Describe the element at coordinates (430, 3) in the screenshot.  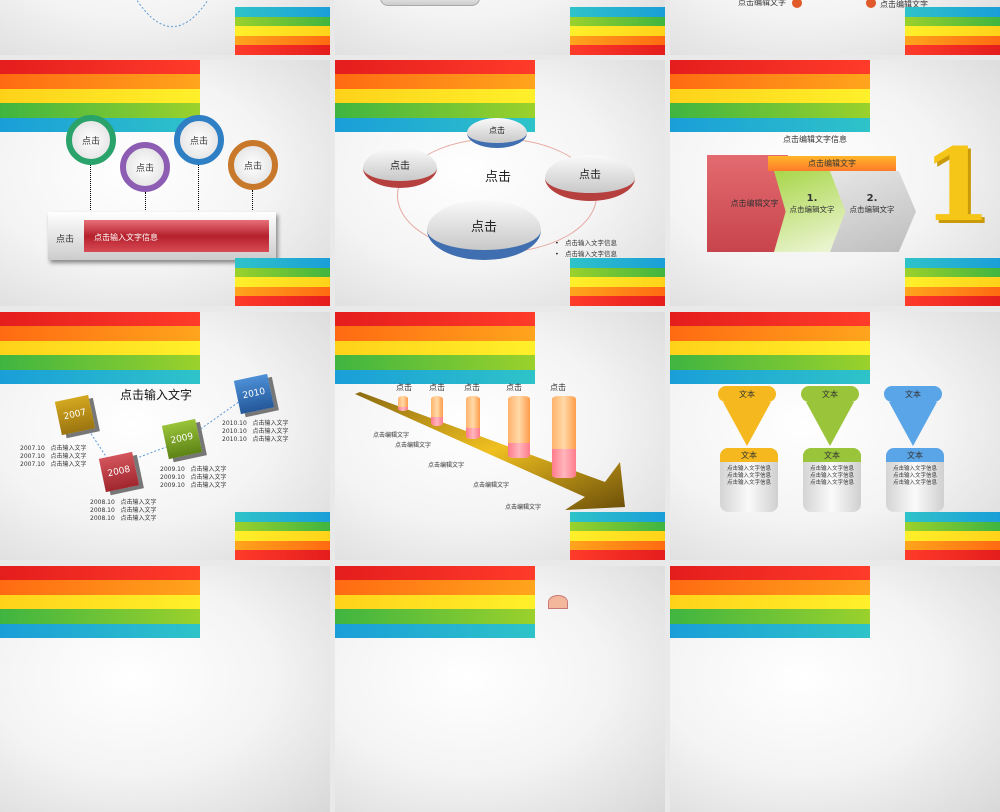
I see `button-shape` at that location.